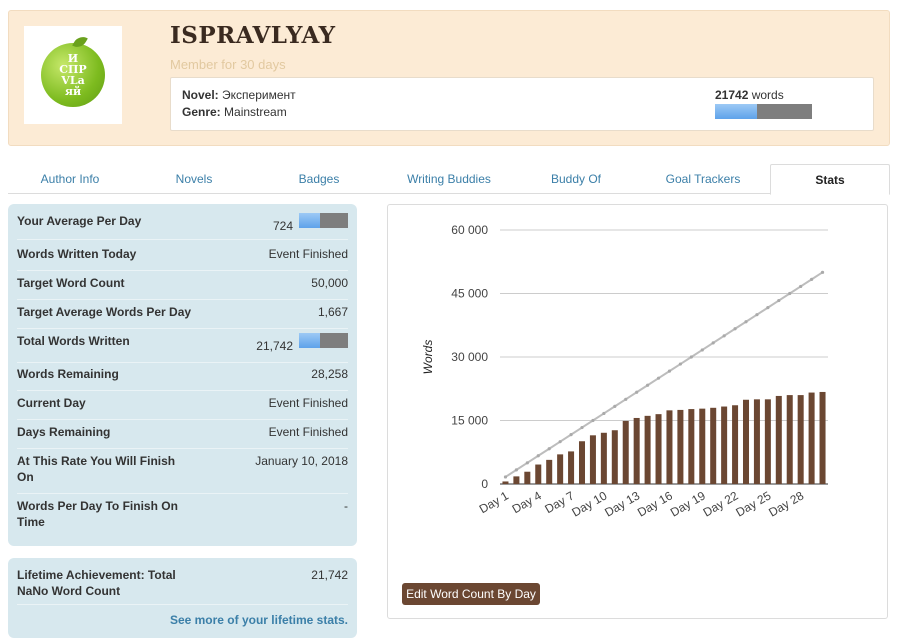 This screenshot has height=638, width=900. Describe the element at coordinates (753, 503) in the screenshot. I see `x-tick-label: Day 25` at that location.